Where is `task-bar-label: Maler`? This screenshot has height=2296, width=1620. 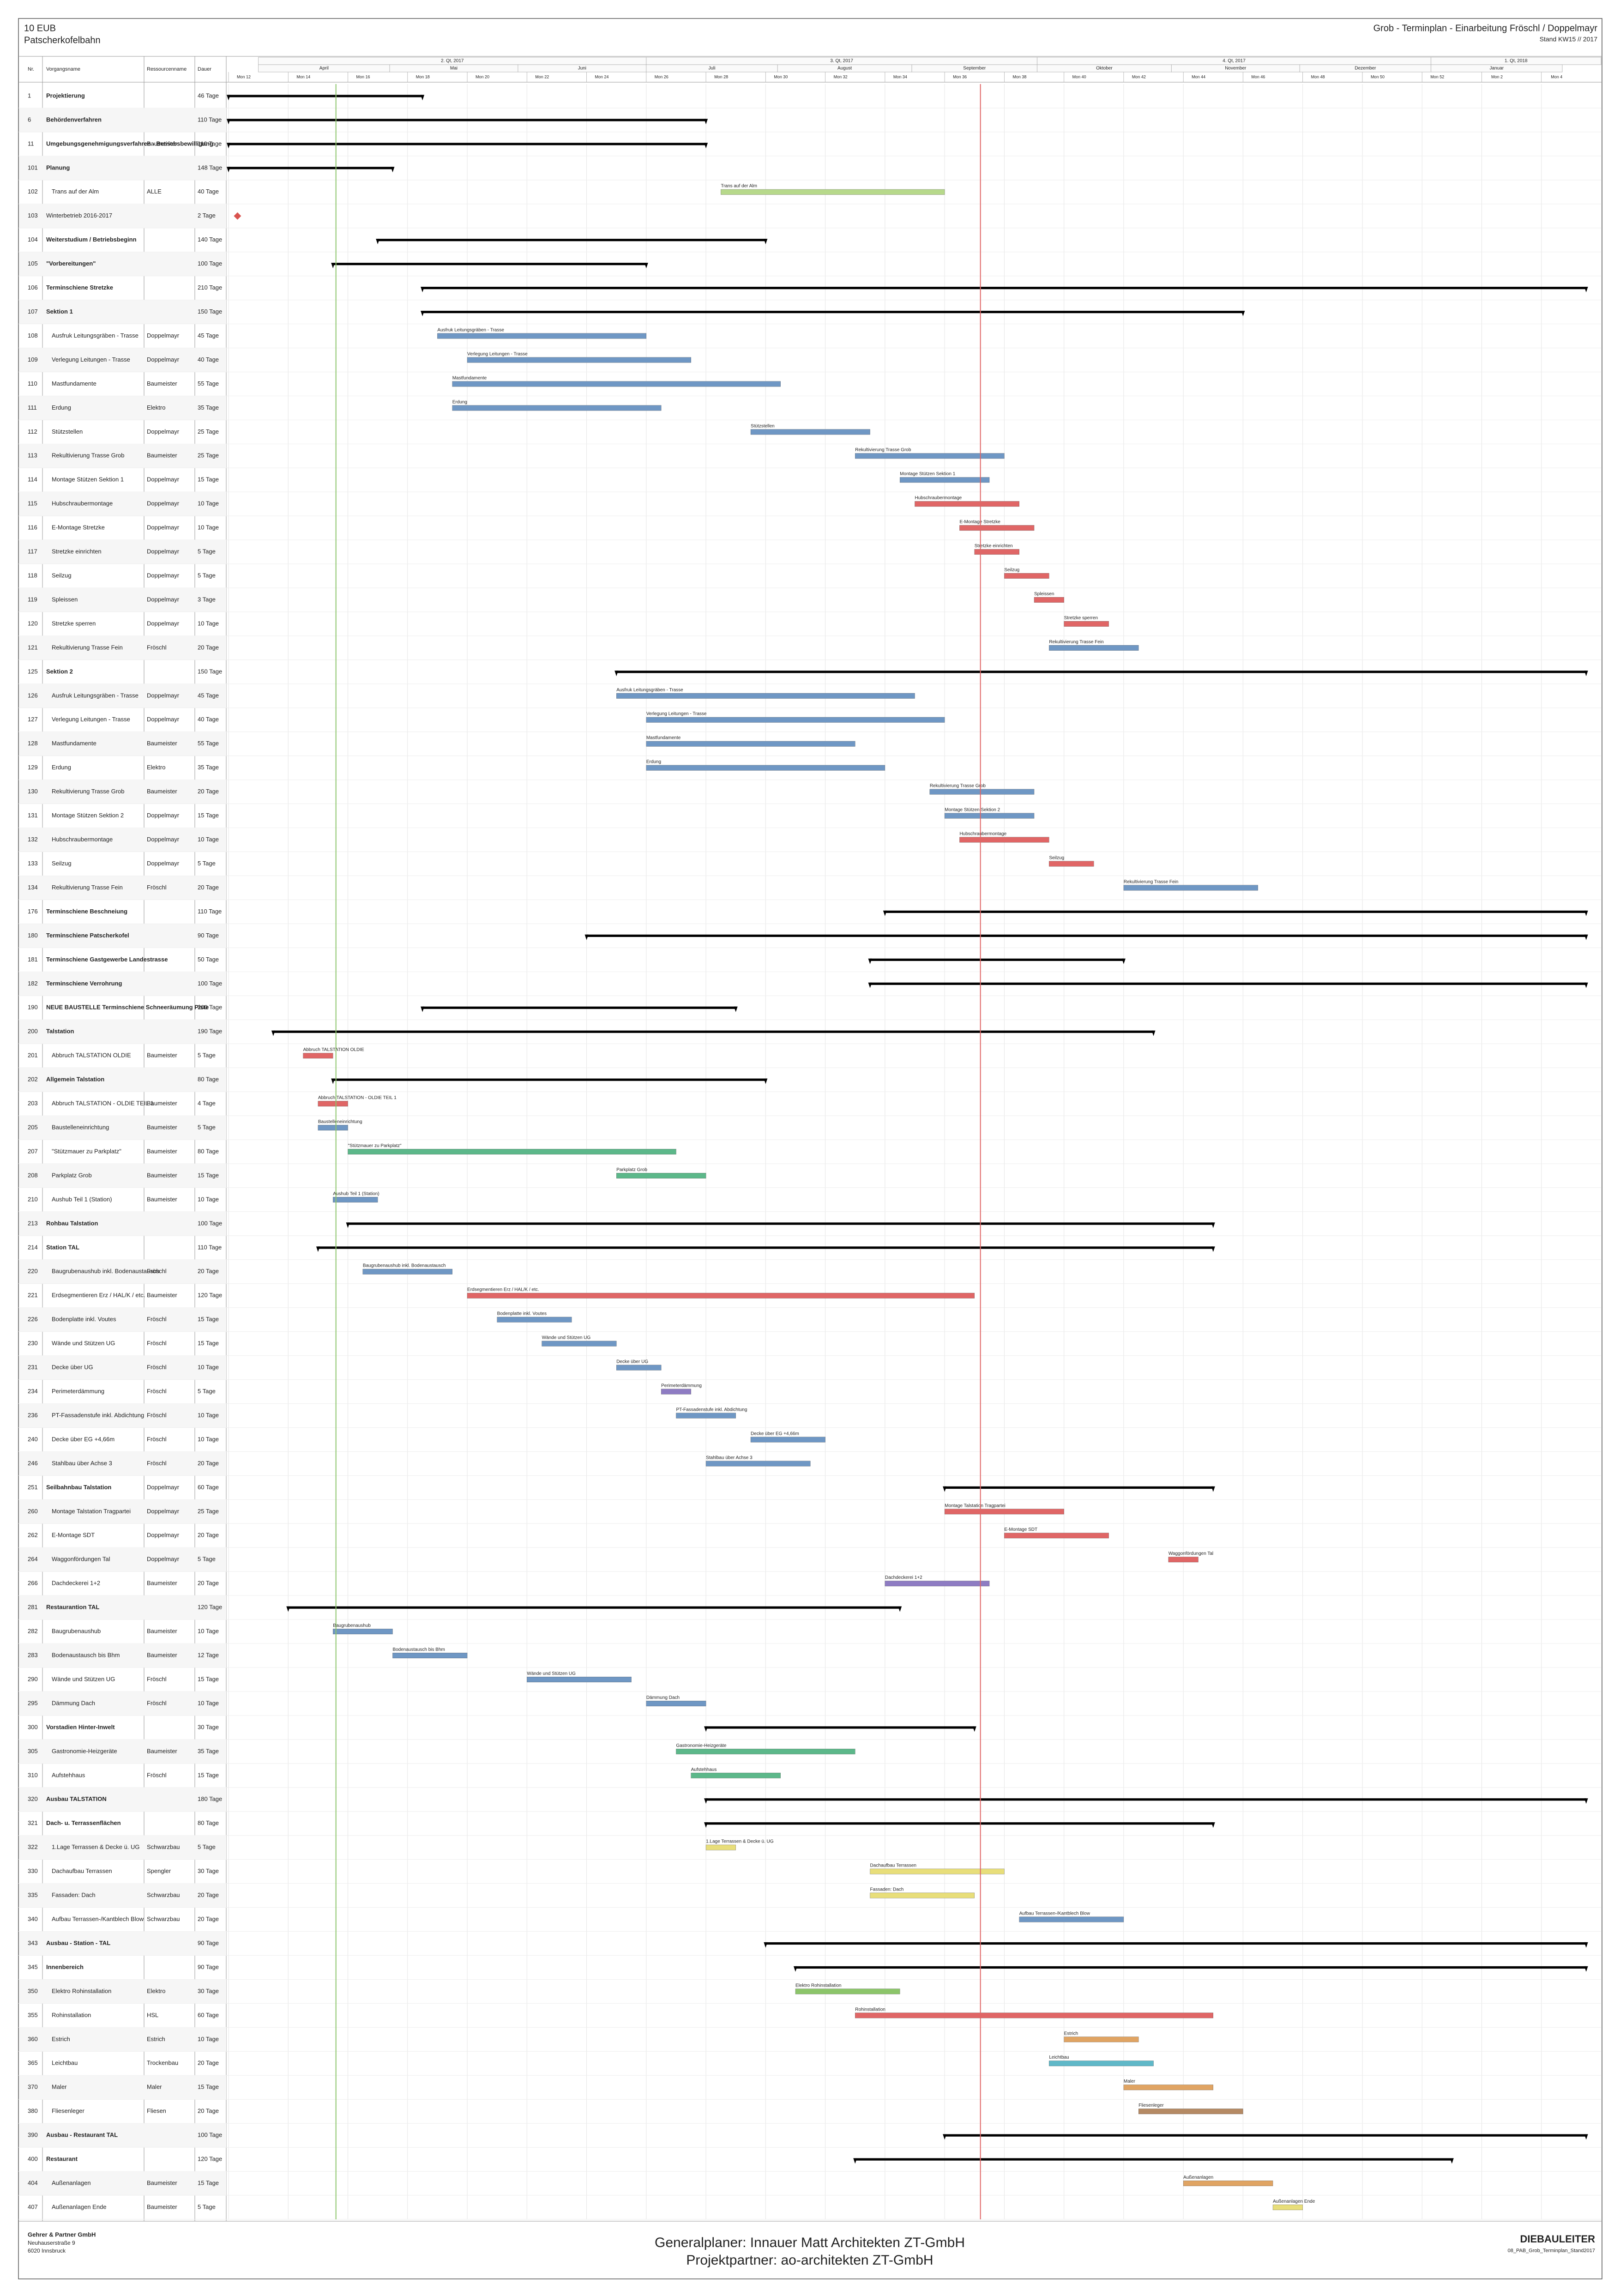 task-bar-label: Maler is located at coordinates (1130, 2081).